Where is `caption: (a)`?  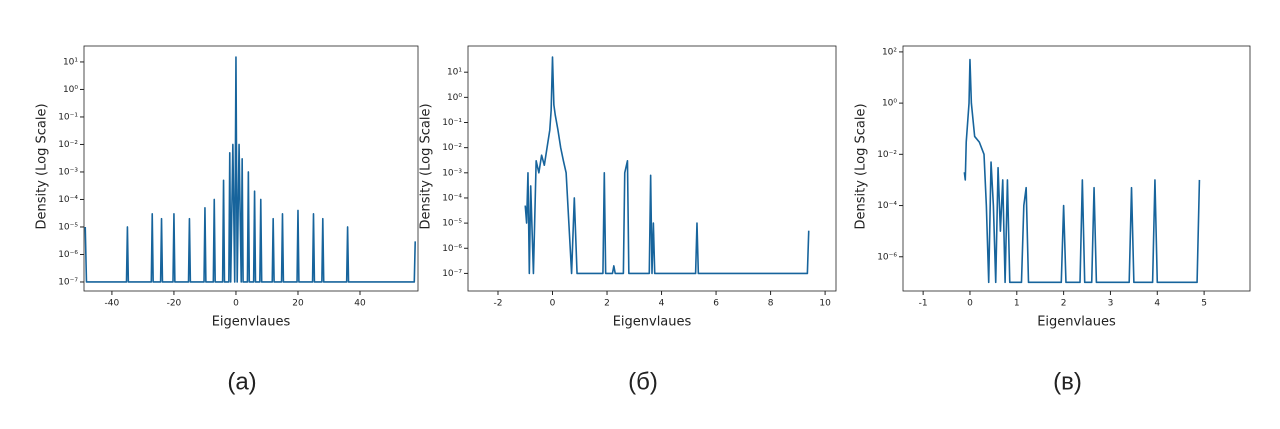 caption: (a) is located at coordinates (241, 381).